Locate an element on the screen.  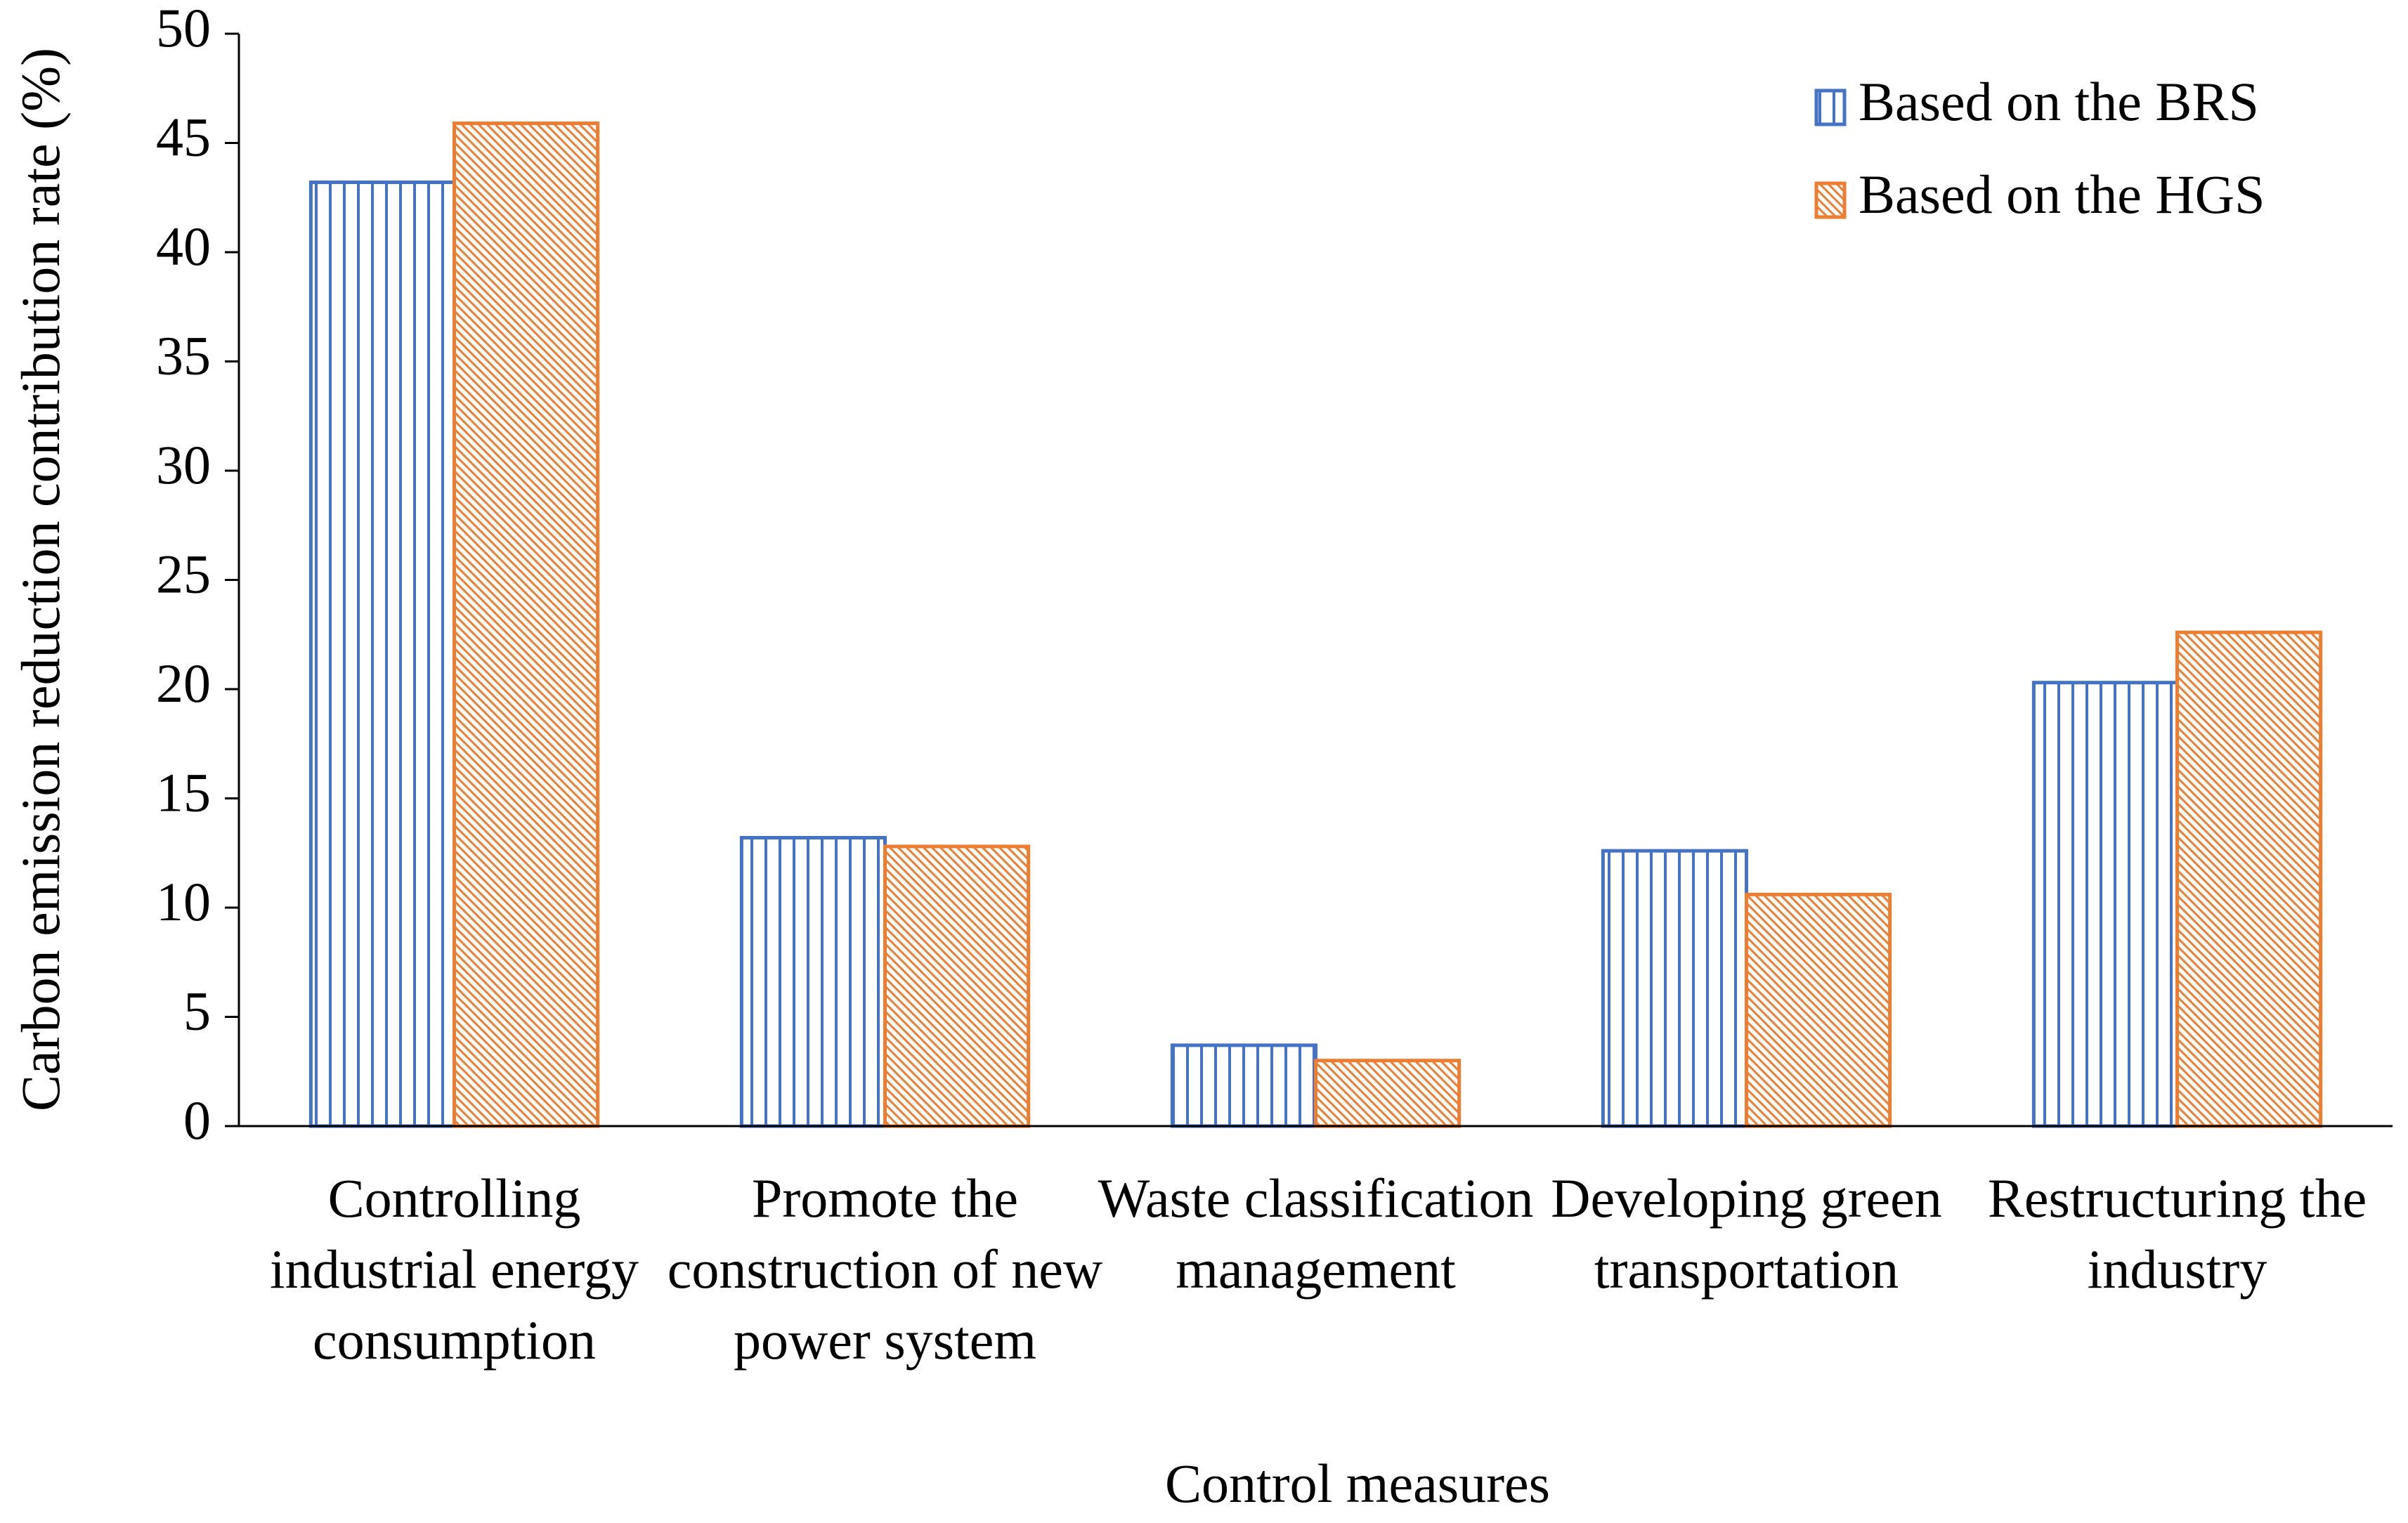
y-tick-label: 40 is located at coordinates (183, 246).